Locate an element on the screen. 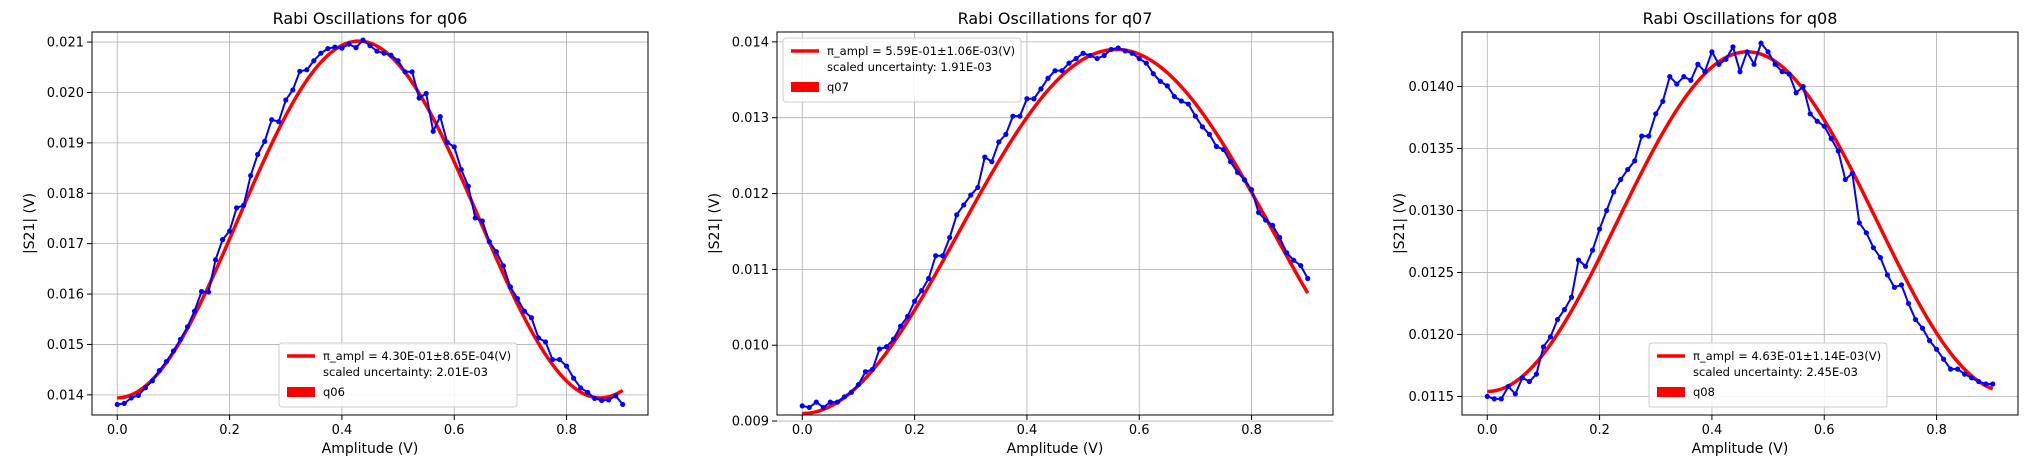  y-tick-label: 0.0140 is located at coordinates (1432, 87).